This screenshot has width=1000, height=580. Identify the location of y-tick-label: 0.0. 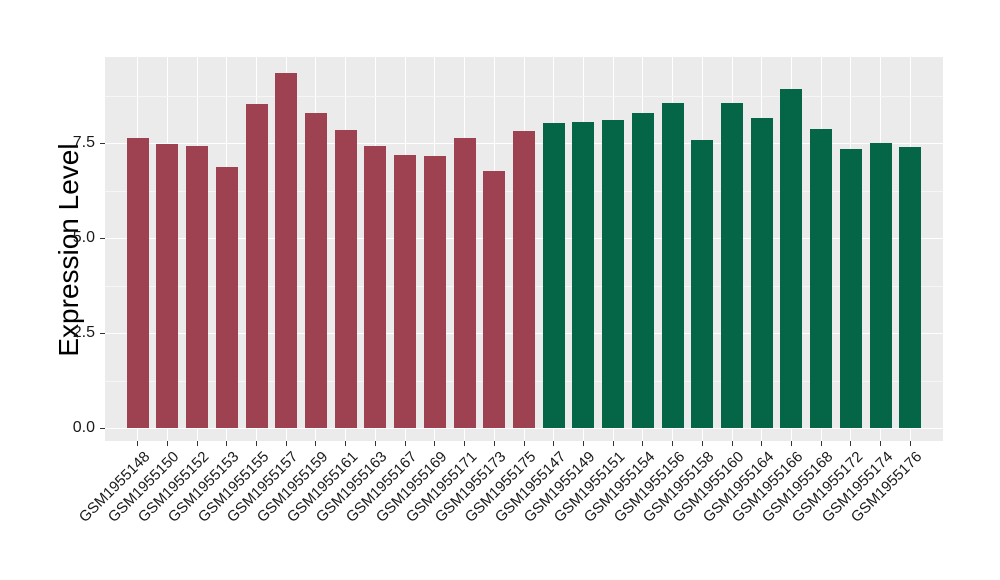
(83, 427).